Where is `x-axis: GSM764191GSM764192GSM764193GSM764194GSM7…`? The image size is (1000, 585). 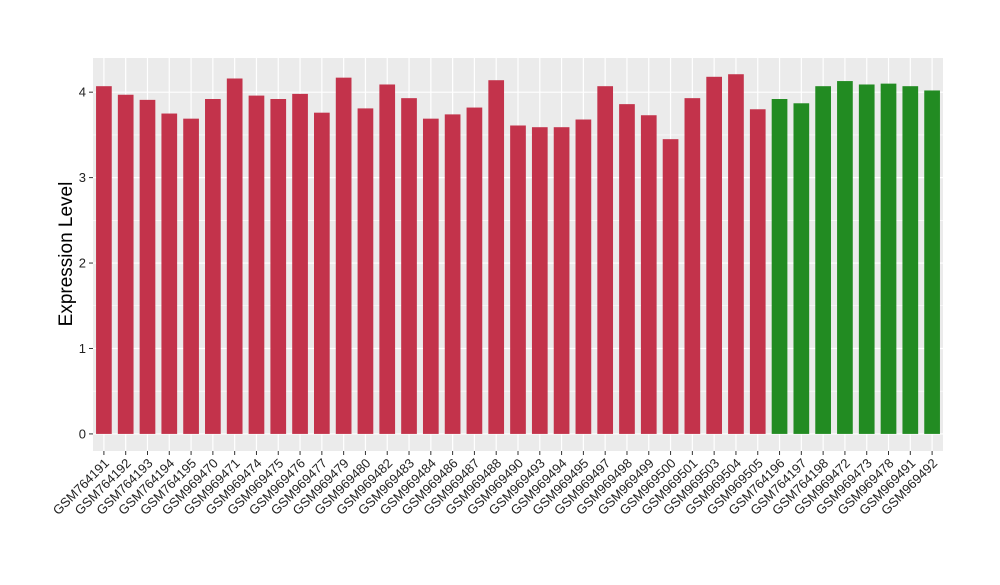 x-axis: GSM764191GSM764192GSM764193GSM764194GSM7… is located at coordinates (495, 484).